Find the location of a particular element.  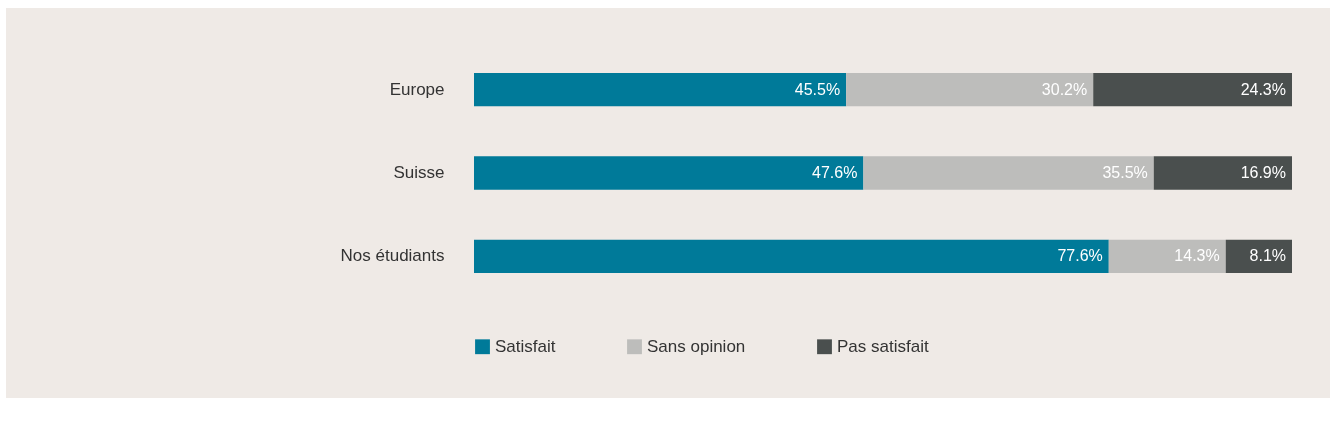

data-label: 14.3% is located at coordinates (1197, 256).